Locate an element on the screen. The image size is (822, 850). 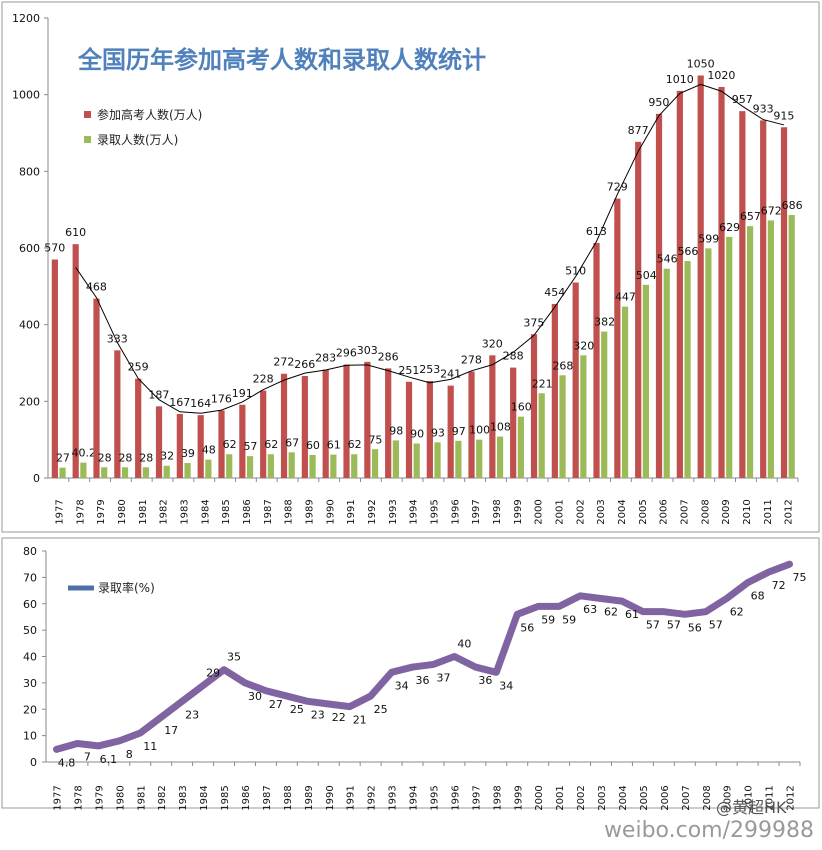
data-label-admitted: 160 is located at coordinates (521, 407).